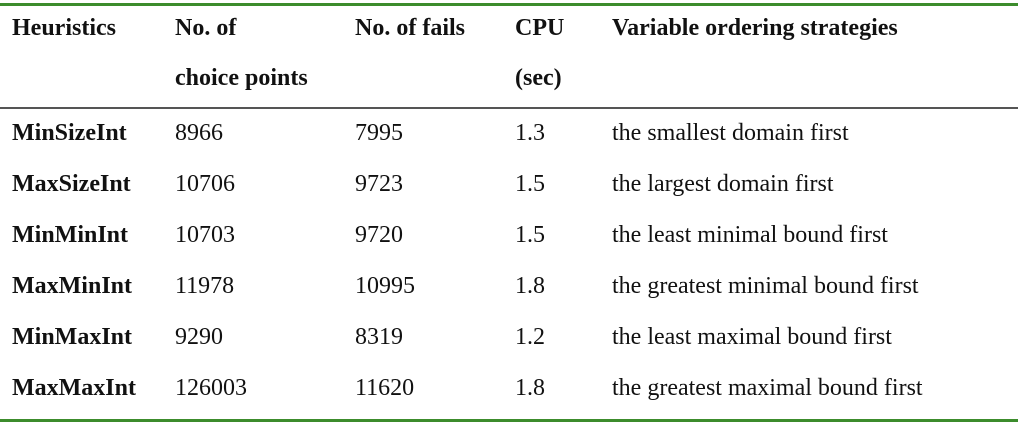 The width and height of the screenshot is (1023, 424). What do you see at coordinates (70, 235) in the screenshot?
I see `row-heading: MinMinInt` at bounding box center [70, 235].